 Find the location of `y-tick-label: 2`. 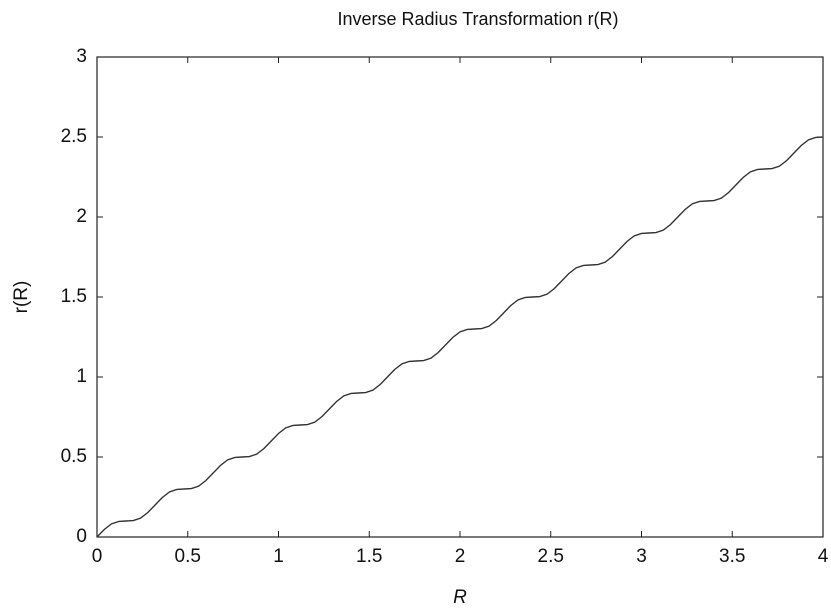

y-tick-label: 2 is located at coordinates (81, 216).